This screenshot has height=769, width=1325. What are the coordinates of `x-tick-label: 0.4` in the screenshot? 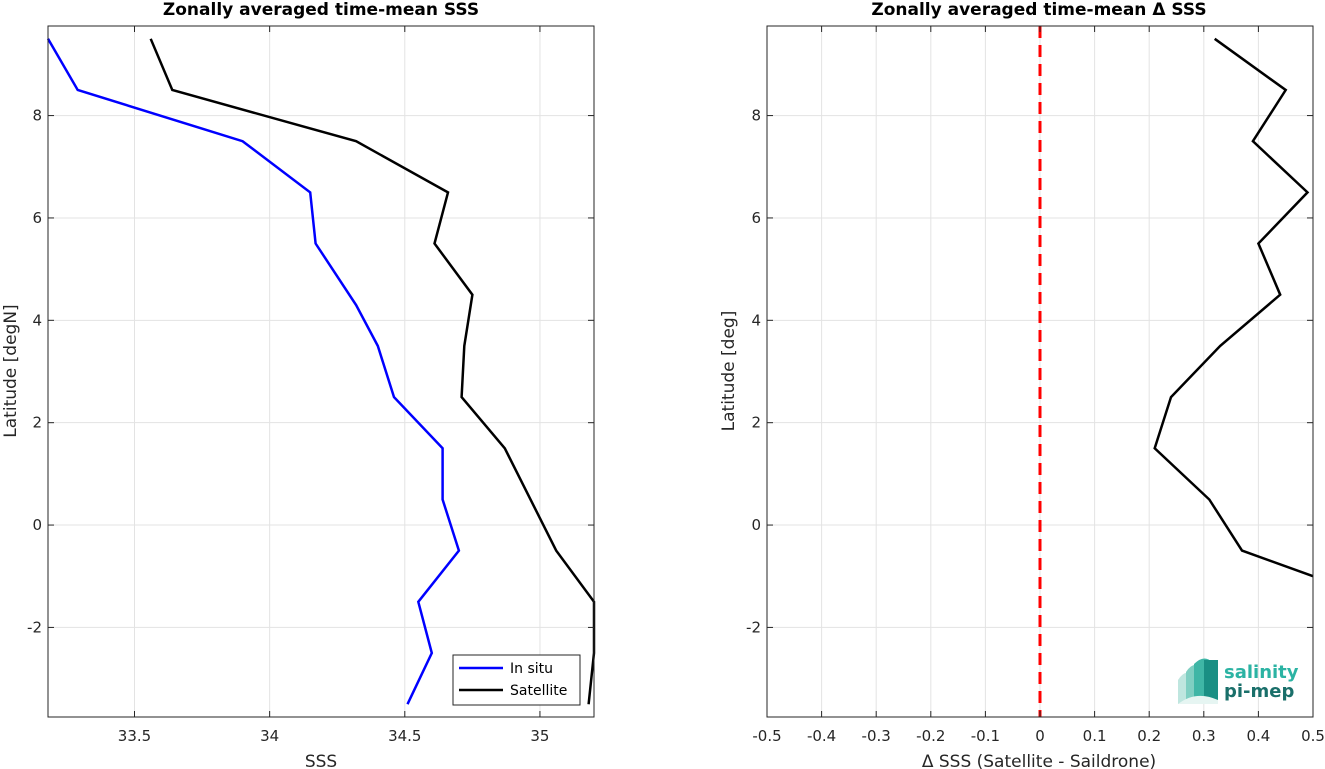 It's located at (1258, 736).